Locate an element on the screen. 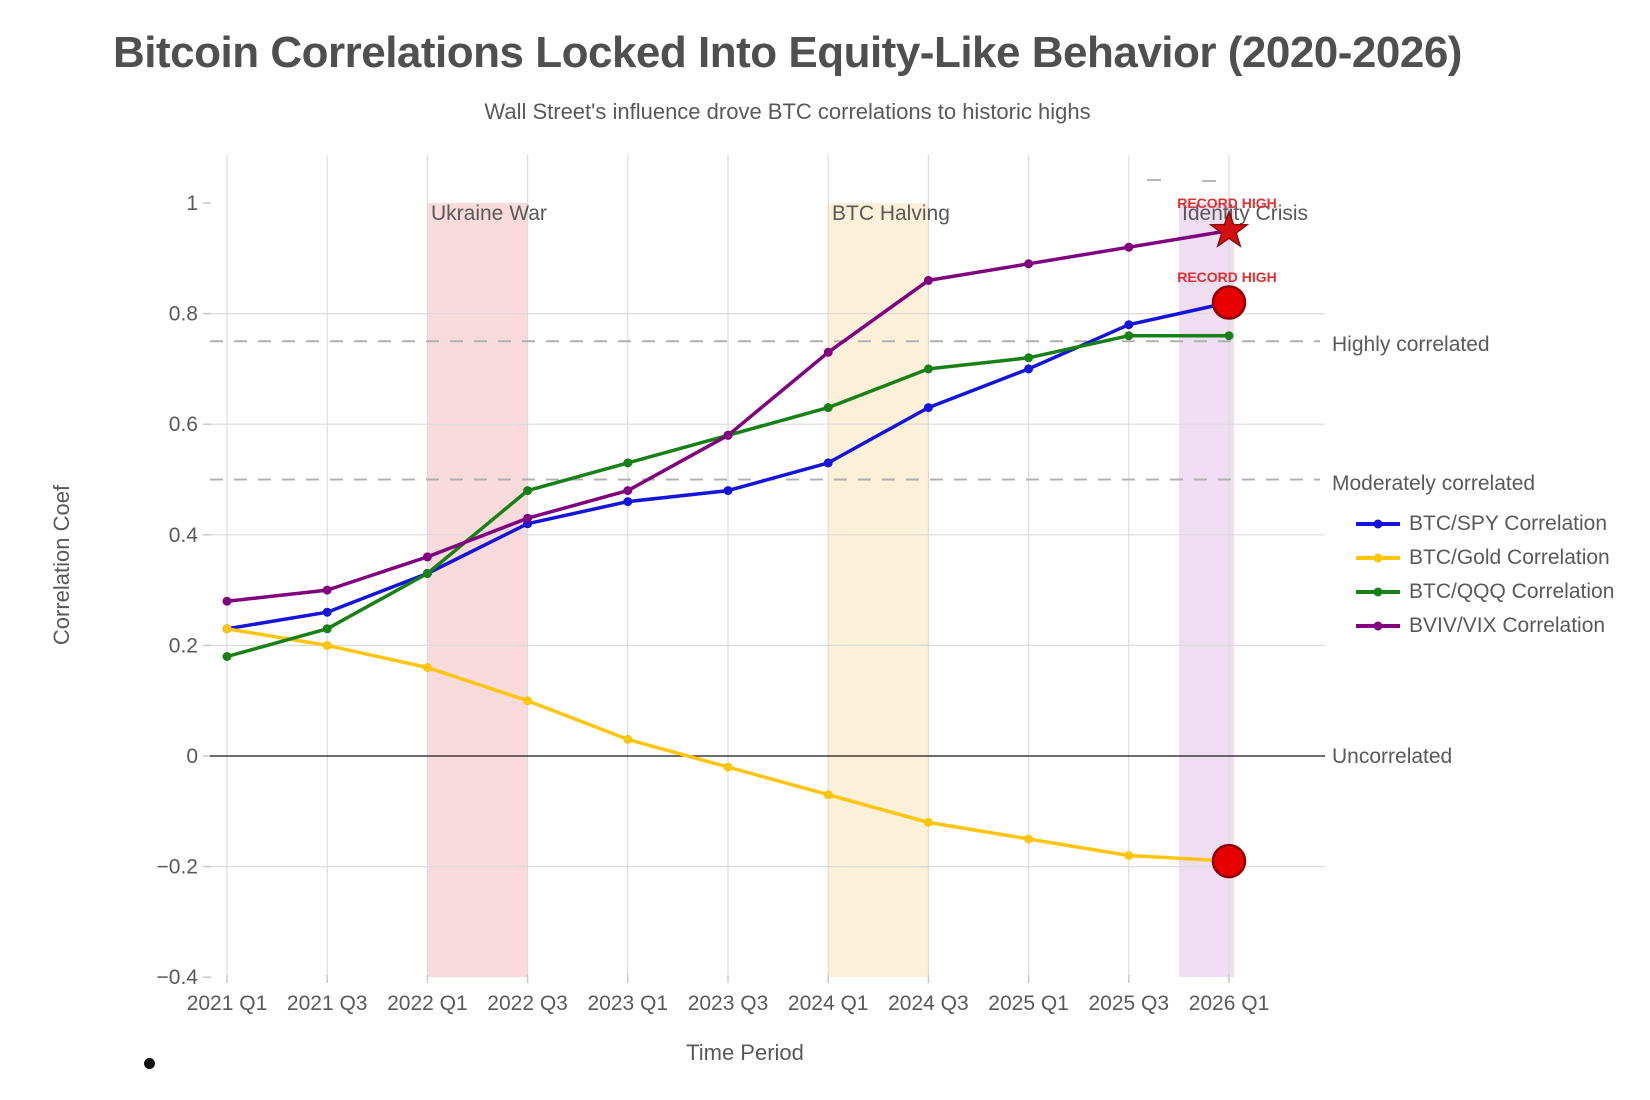 The height and width of the screenshot is (1100, 1650). legend-item-btc-qqq: BTC/QQQ Correlation is located at coordinates (1485, 592).